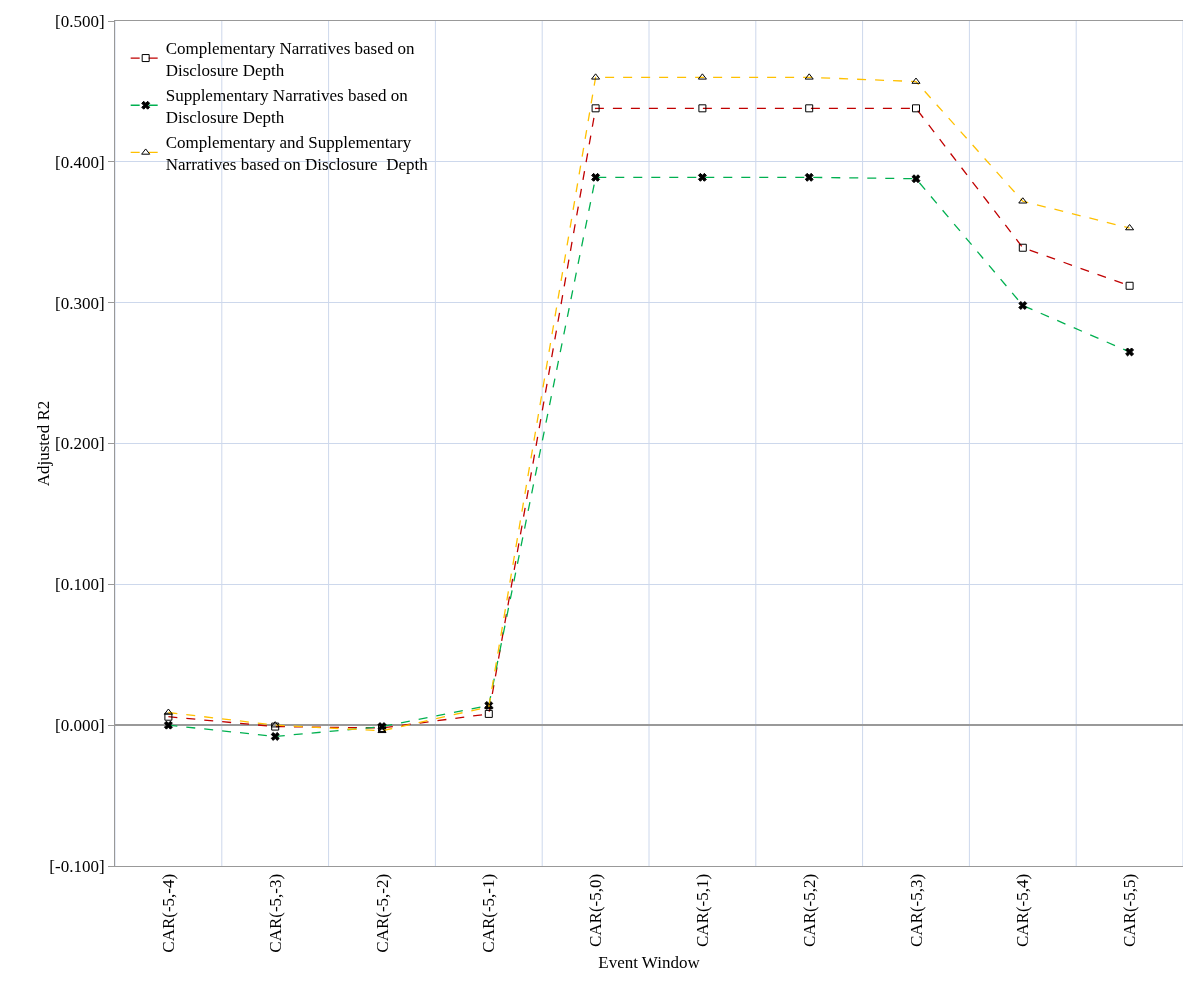  Describe the element at coordinates (44, 443) in the screenshot. I see `y-axis-title: Adjusted R2` at that location.